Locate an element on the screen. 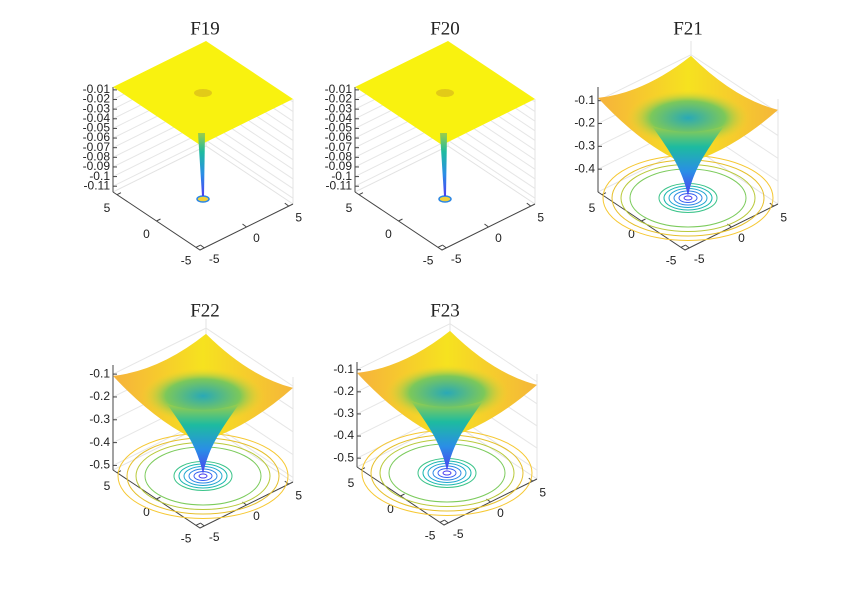 The width and height of the screenshot is (865, 590). subplot-title: F20 is located at coordinates (445, 28).